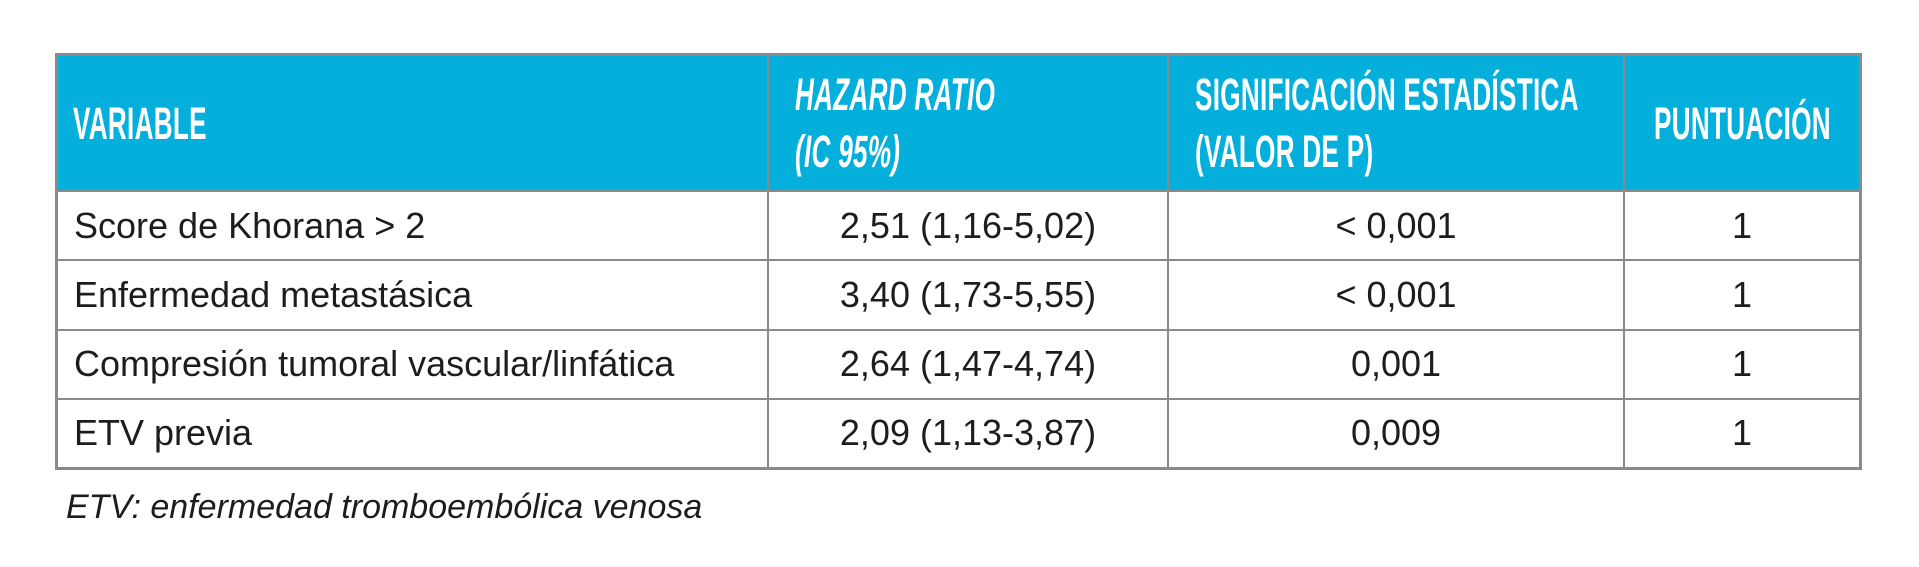 The height and width of the screenshot is (567, 1919). I want to click on header-significance-line1: SIGNIFICACIÓN ESTADÍSTICA, so click(1387, 94).